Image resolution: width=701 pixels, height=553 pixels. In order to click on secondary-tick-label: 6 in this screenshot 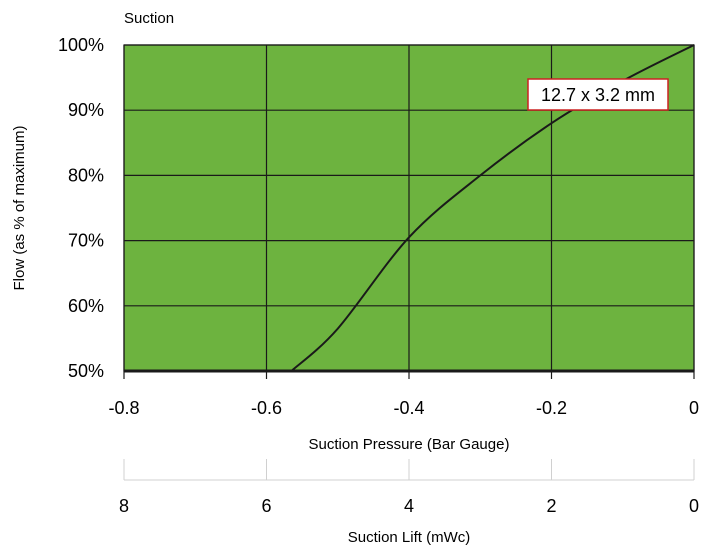, I will do `click(266, 506)`.